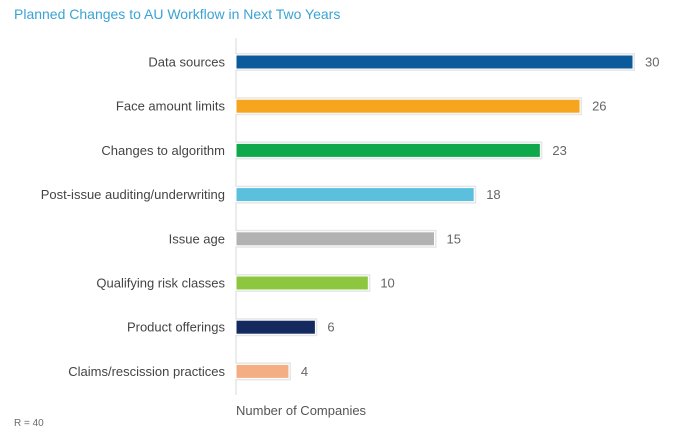 The image size is (674, 440). I want to click on category-label: Claims/rescission practices, so click(146, 371).